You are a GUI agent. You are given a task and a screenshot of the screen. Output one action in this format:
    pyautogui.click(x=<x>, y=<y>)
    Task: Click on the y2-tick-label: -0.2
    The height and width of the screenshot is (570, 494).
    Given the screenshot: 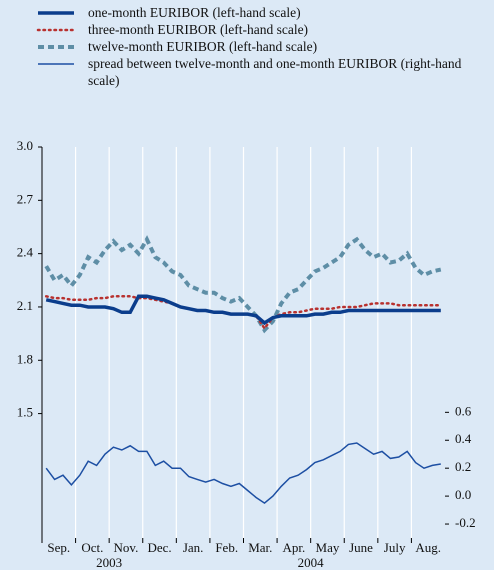 What is the action you would take?
    pyautogui.click(x=465, y=522)
    